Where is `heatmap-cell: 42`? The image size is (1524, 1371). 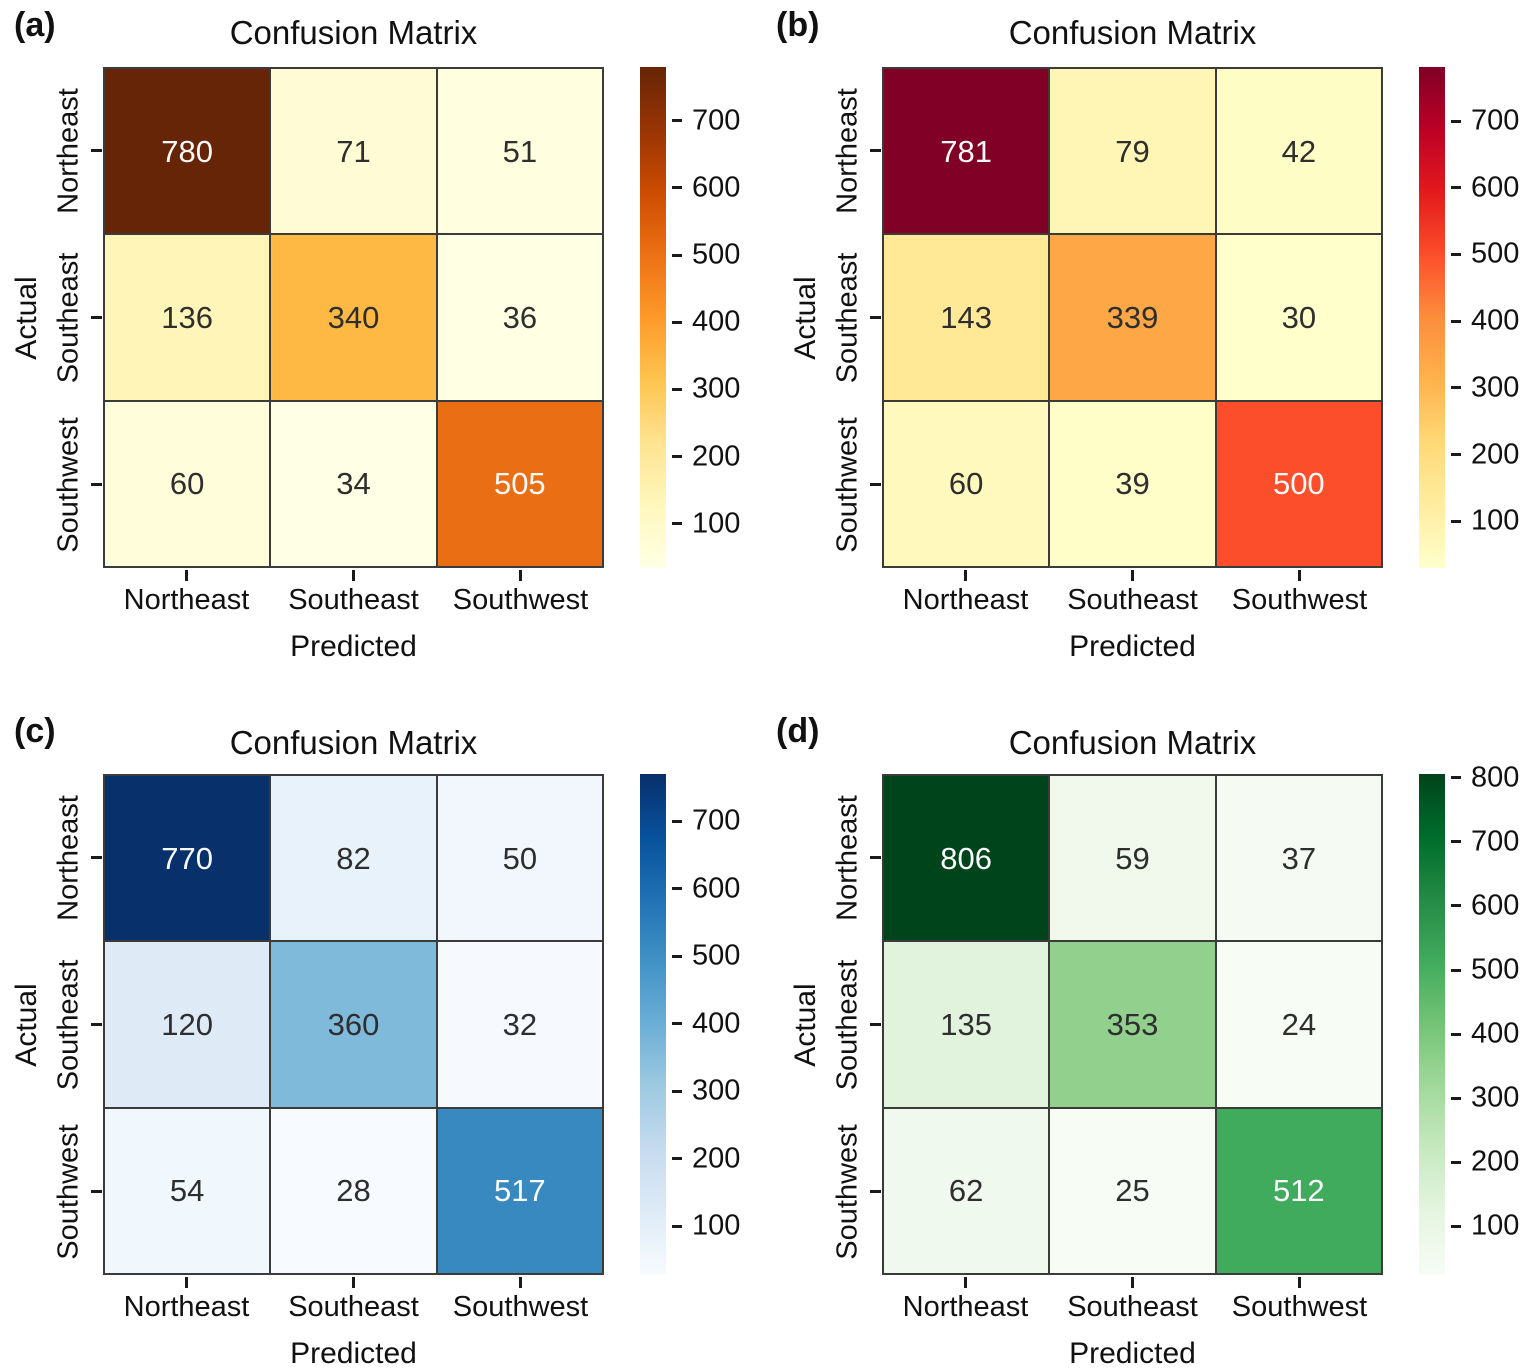 heatmap-cell: 42 is located at coordinates (1298, 151).